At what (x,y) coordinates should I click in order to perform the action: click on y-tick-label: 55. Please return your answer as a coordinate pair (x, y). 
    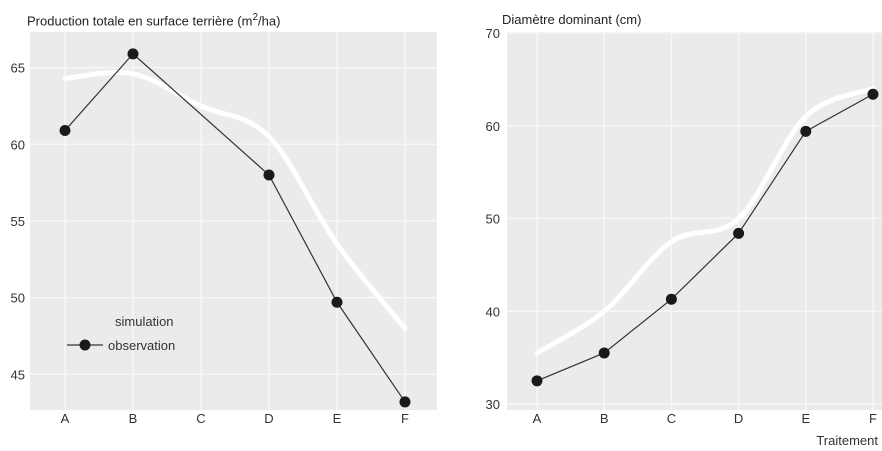
    Looking at the image, I should click on (18, 221).